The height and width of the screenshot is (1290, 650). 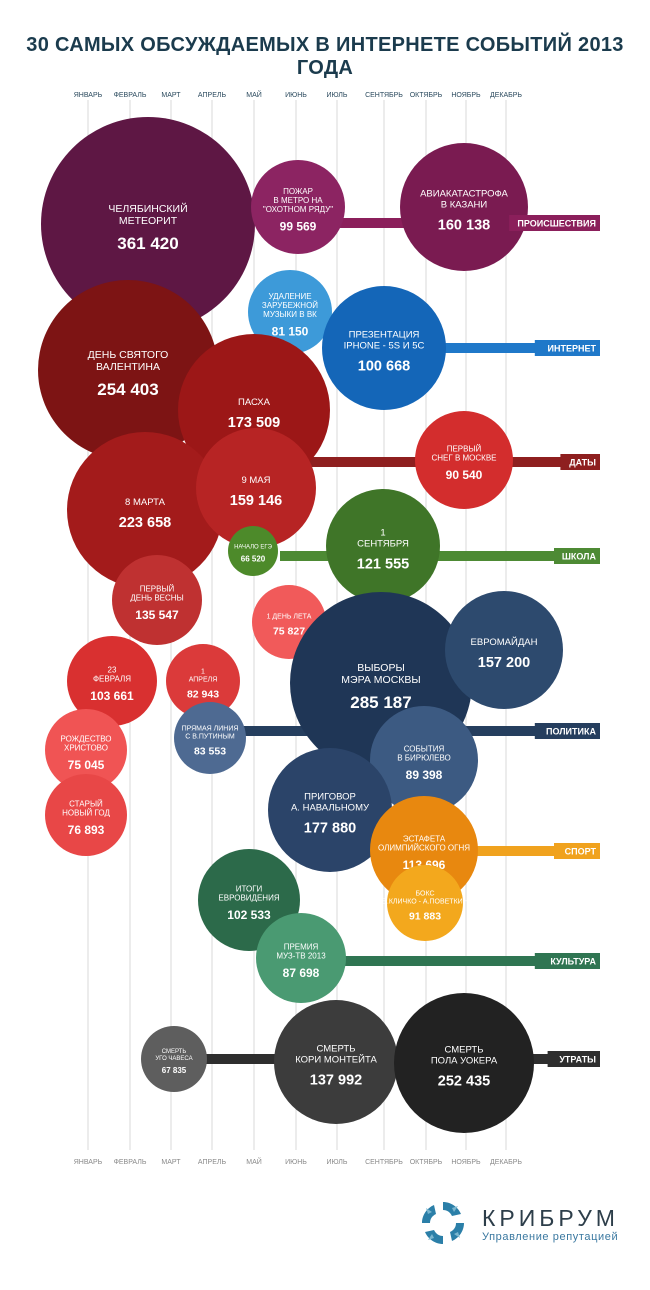 I want to click on bubble-label-2-3: "ОХОТНОМ РЯДУ", so click(x=298, y=209).